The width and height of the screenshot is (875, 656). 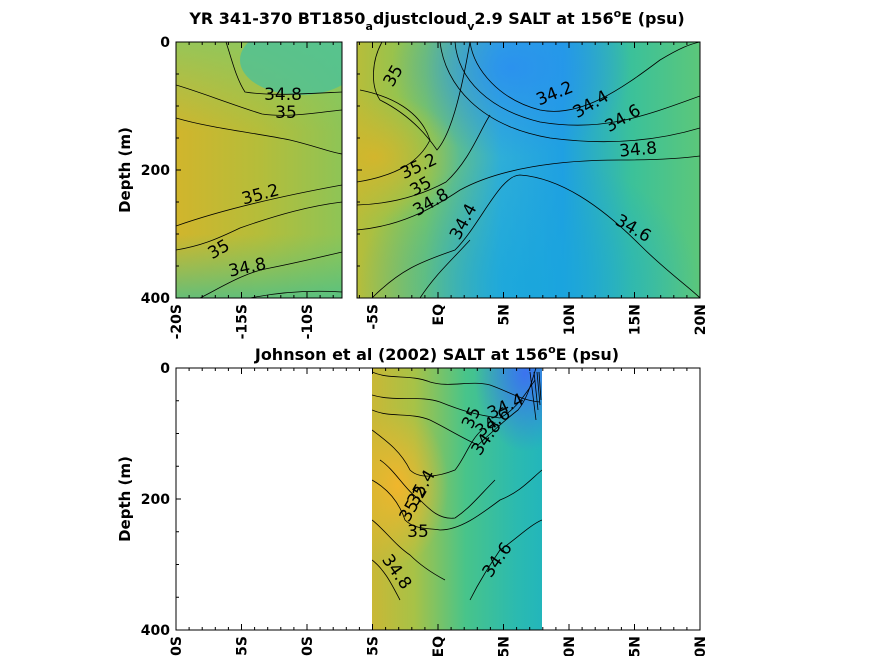 What do you see at coordinates (125, 170) in the screenshot?
I see `top-y-axis-label: Depth (m)` at bounding box center [125, 170].